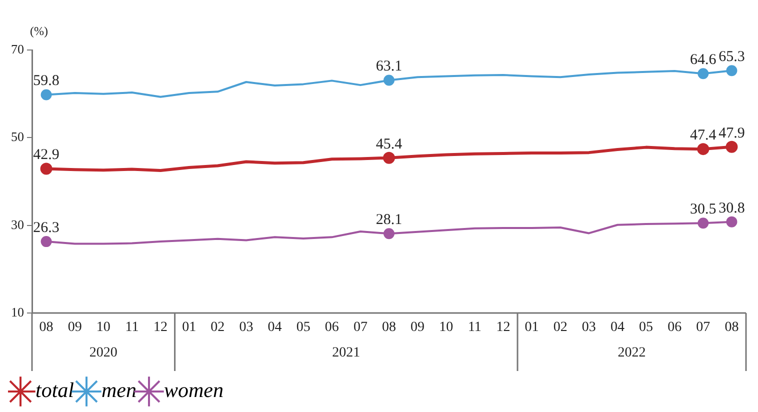 The height and width of the screenshot is (412, 758). What do you see at coordinates (731, 208) in the screenshot?
I see `data-label: 30.8` at bounding box center [731, 208].